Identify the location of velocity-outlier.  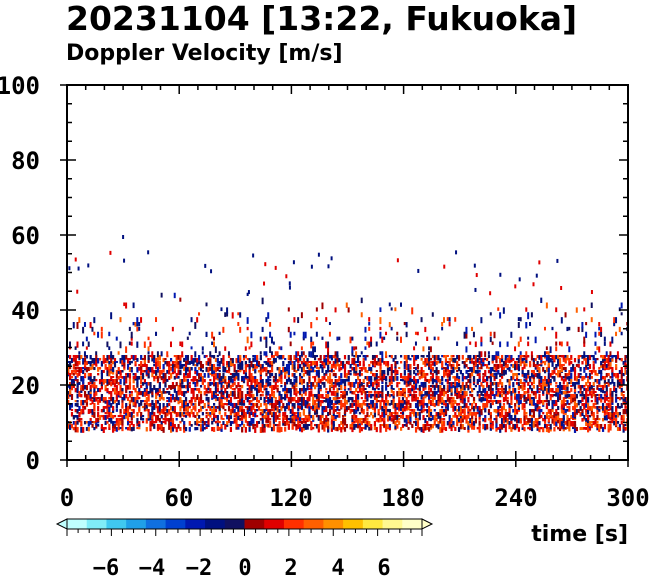
(289, 287).